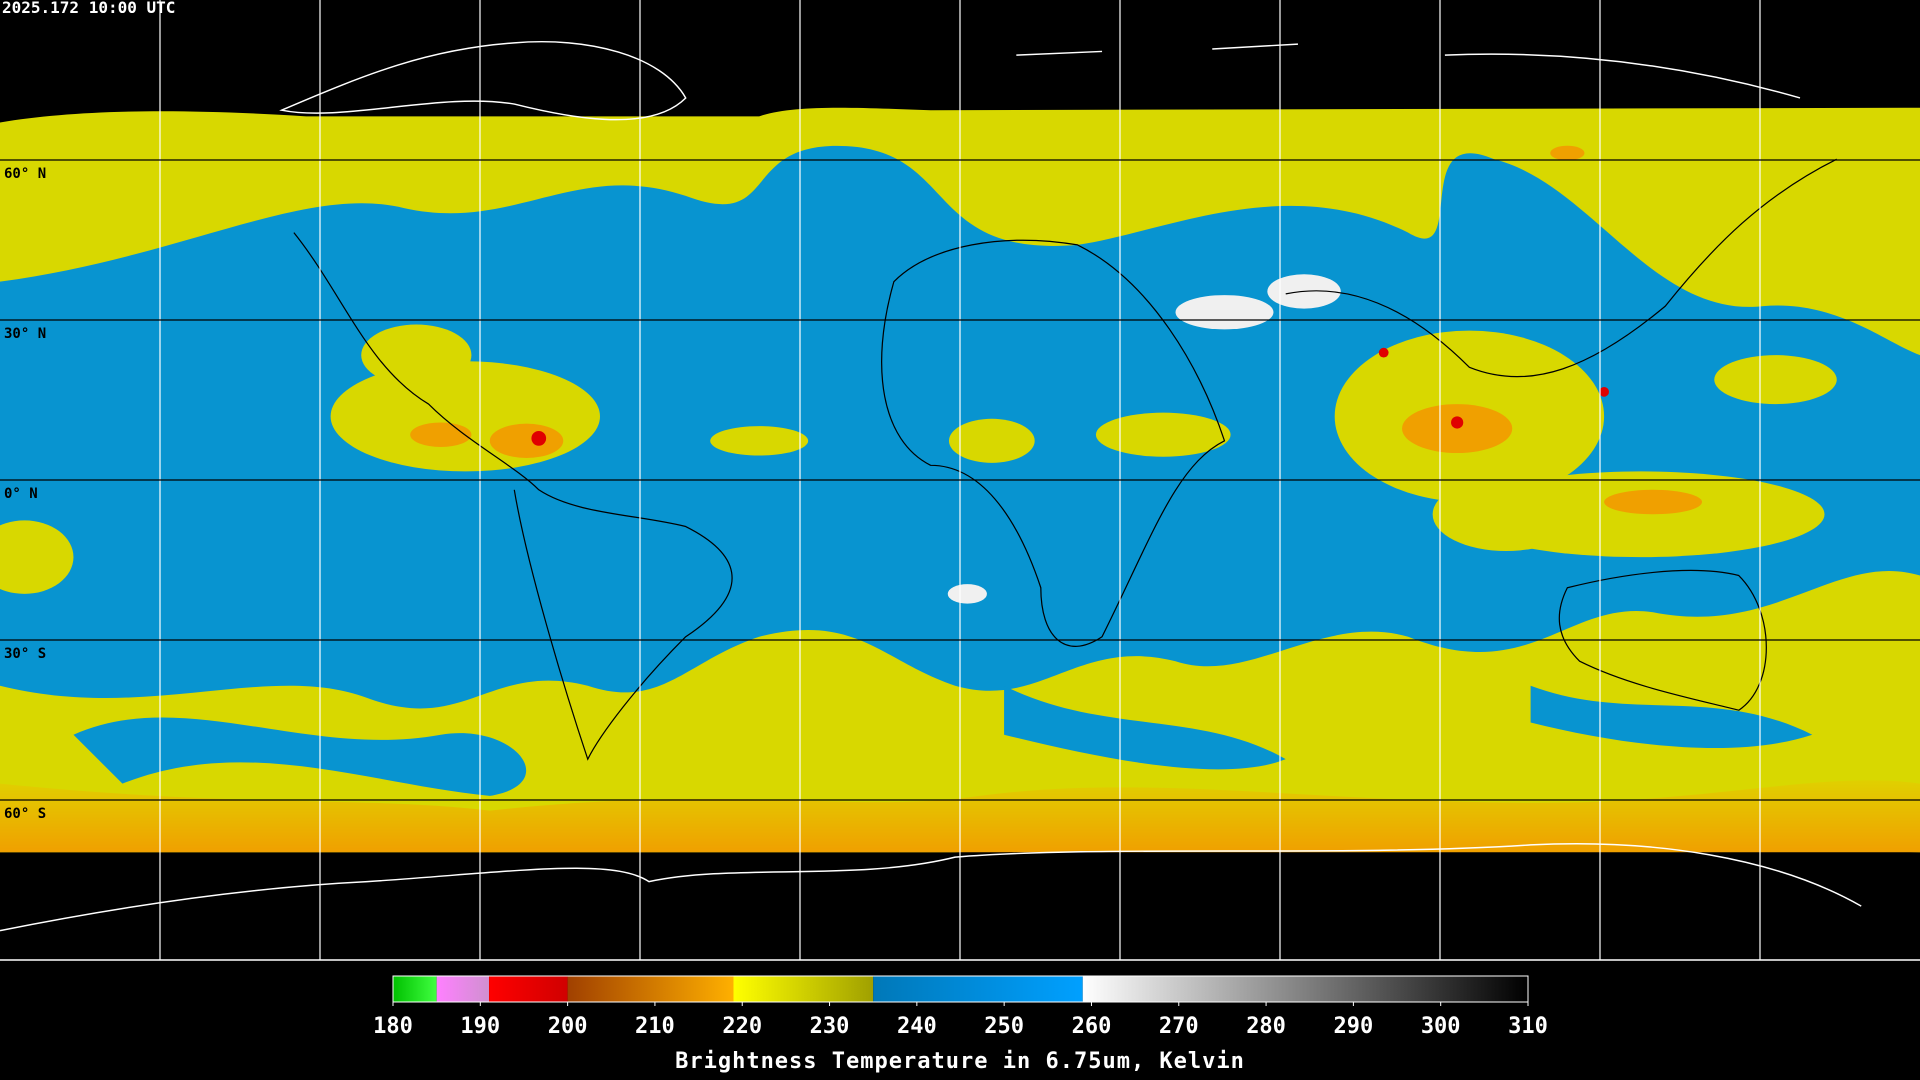 The image size is (1920, 1080). What do you see at coordinates (1354, 1026) in the screenshot?
I see `colorbar-tick-label: 290` at bounding box center [1354, 1026].